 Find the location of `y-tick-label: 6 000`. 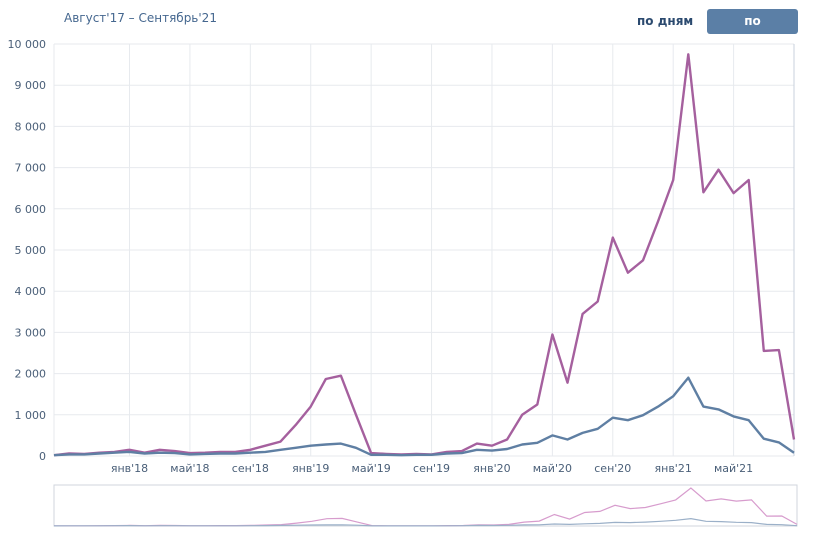

y-tick-label: 6 000 is located at coordinates (31, 209).